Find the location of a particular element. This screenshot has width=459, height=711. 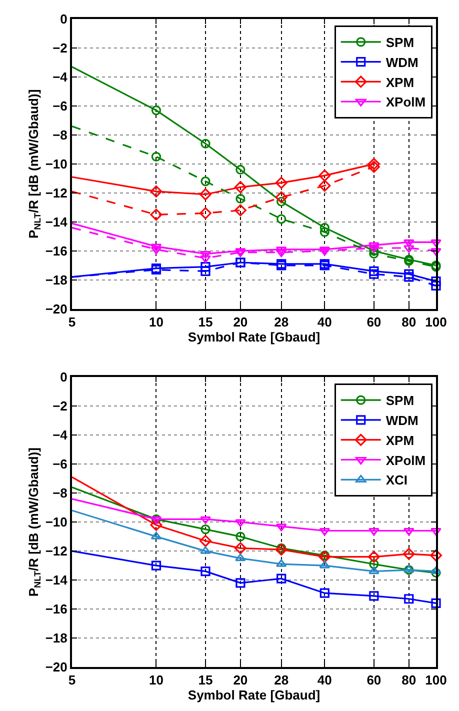

legend-label: XCI is located at coordinates (397, 480).